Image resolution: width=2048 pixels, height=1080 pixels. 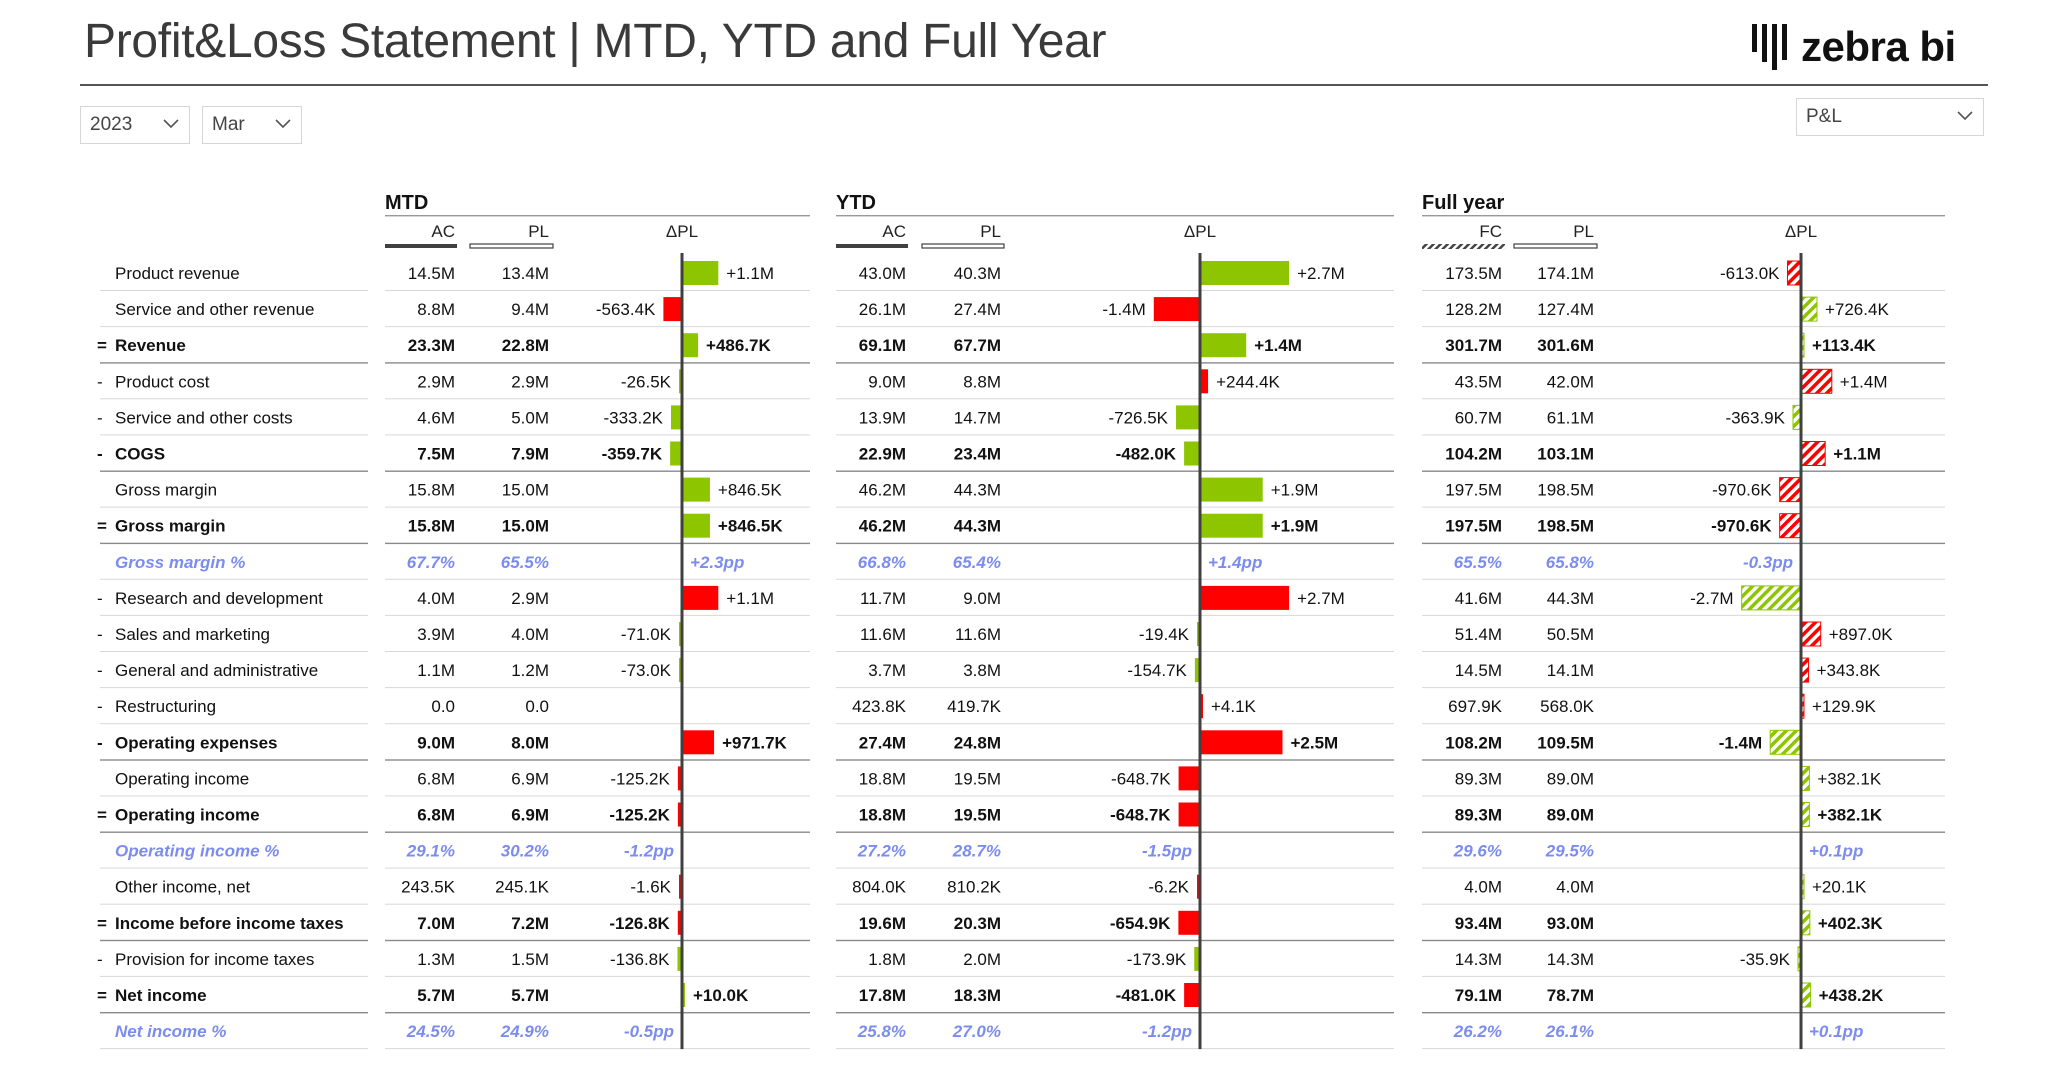 What do you see at coordinates (1854, 47) in the screenshot?
I see `zebra-bi-logo: zebra bi` at bounding box center [1854, 47].